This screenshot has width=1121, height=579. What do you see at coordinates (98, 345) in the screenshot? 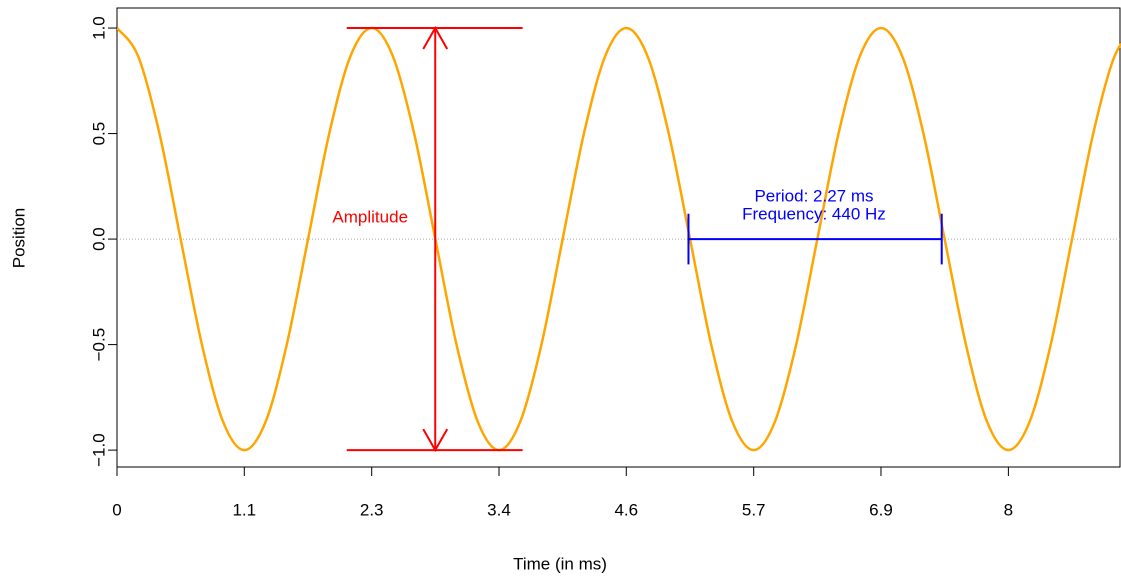
I see `y-tick-label: −0.5` at bounding box center [98, 345].